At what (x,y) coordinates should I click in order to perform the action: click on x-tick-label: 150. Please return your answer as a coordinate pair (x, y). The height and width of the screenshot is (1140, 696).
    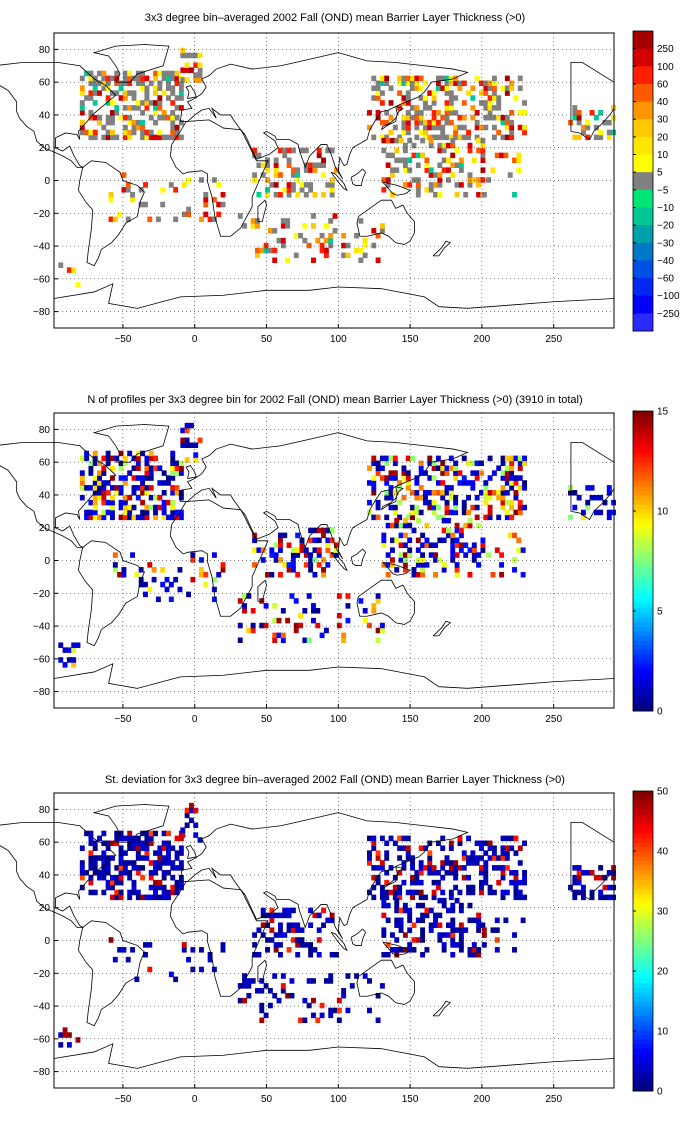
    Looking at the image, I should click on (410, 719).